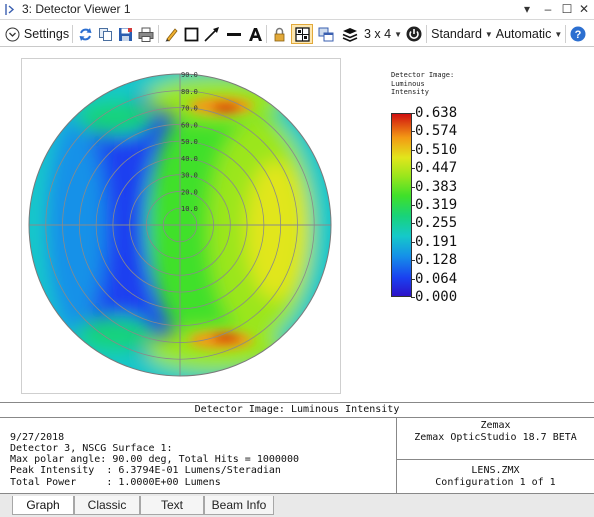  I want to click on colorbar-tick-label: 0.447, so click(436, 168).